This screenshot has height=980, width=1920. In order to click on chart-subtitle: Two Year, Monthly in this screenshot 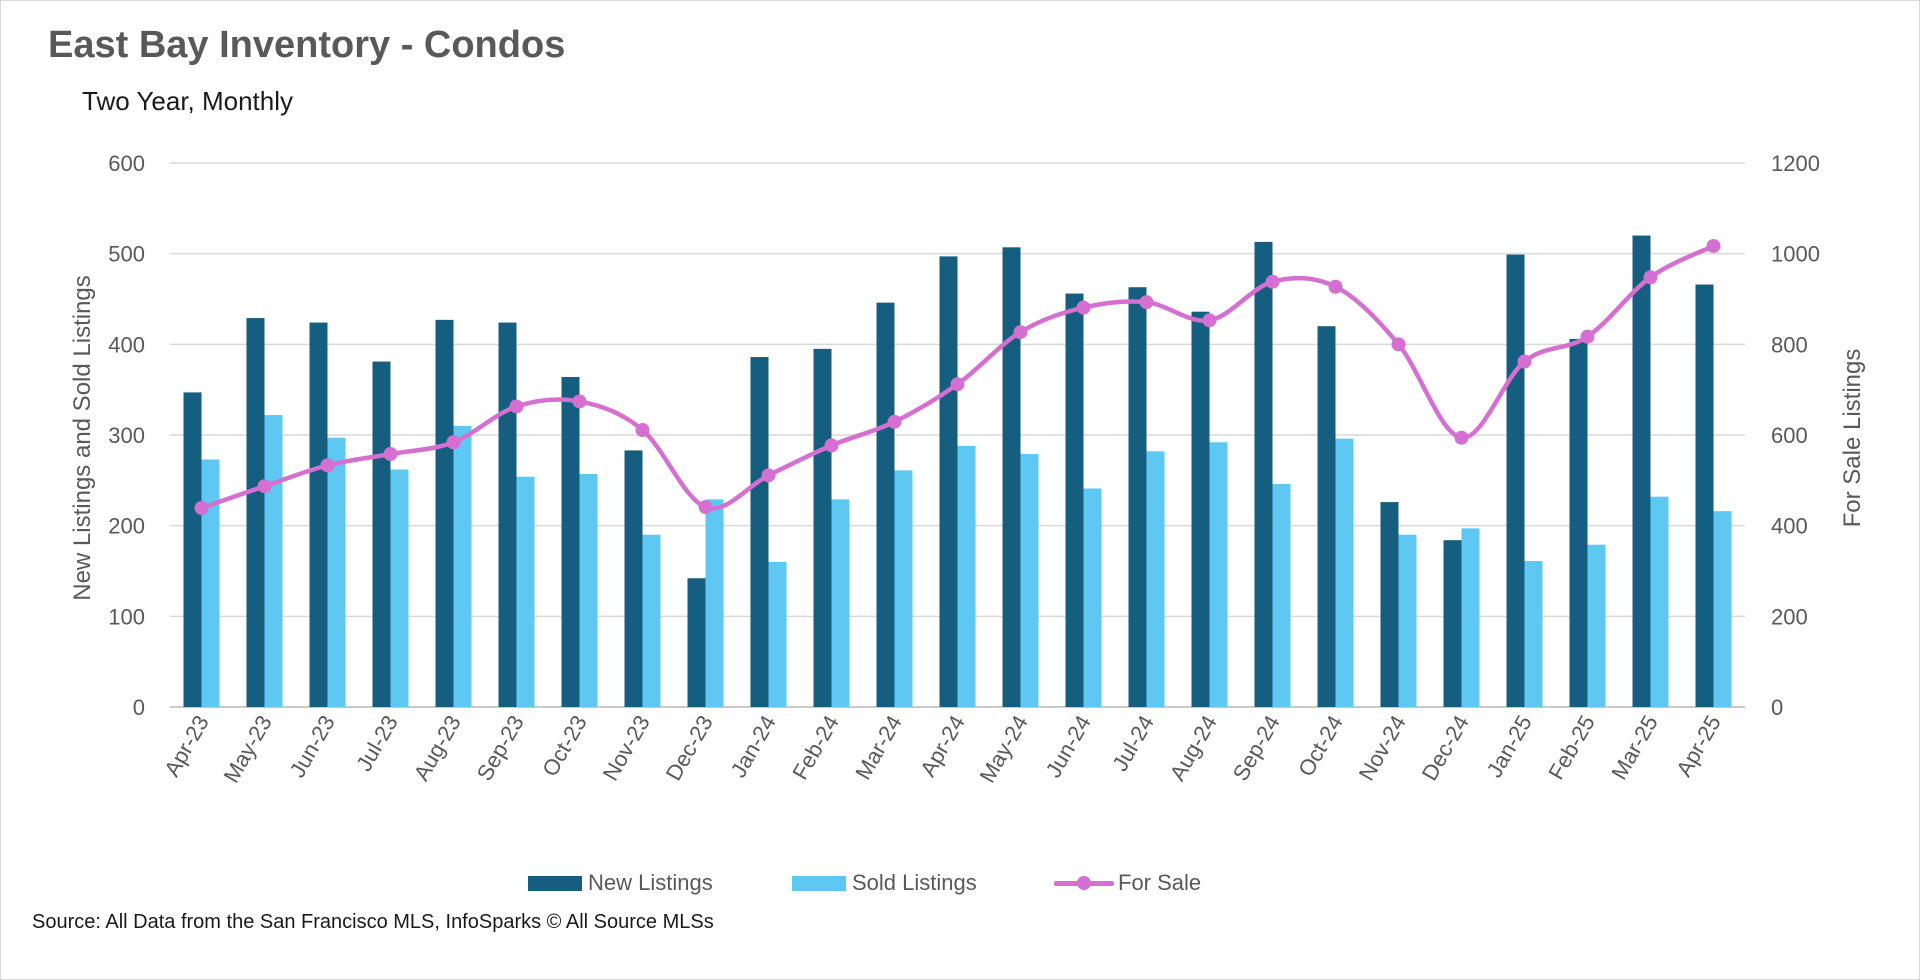, I will do `click(188, 101)`.